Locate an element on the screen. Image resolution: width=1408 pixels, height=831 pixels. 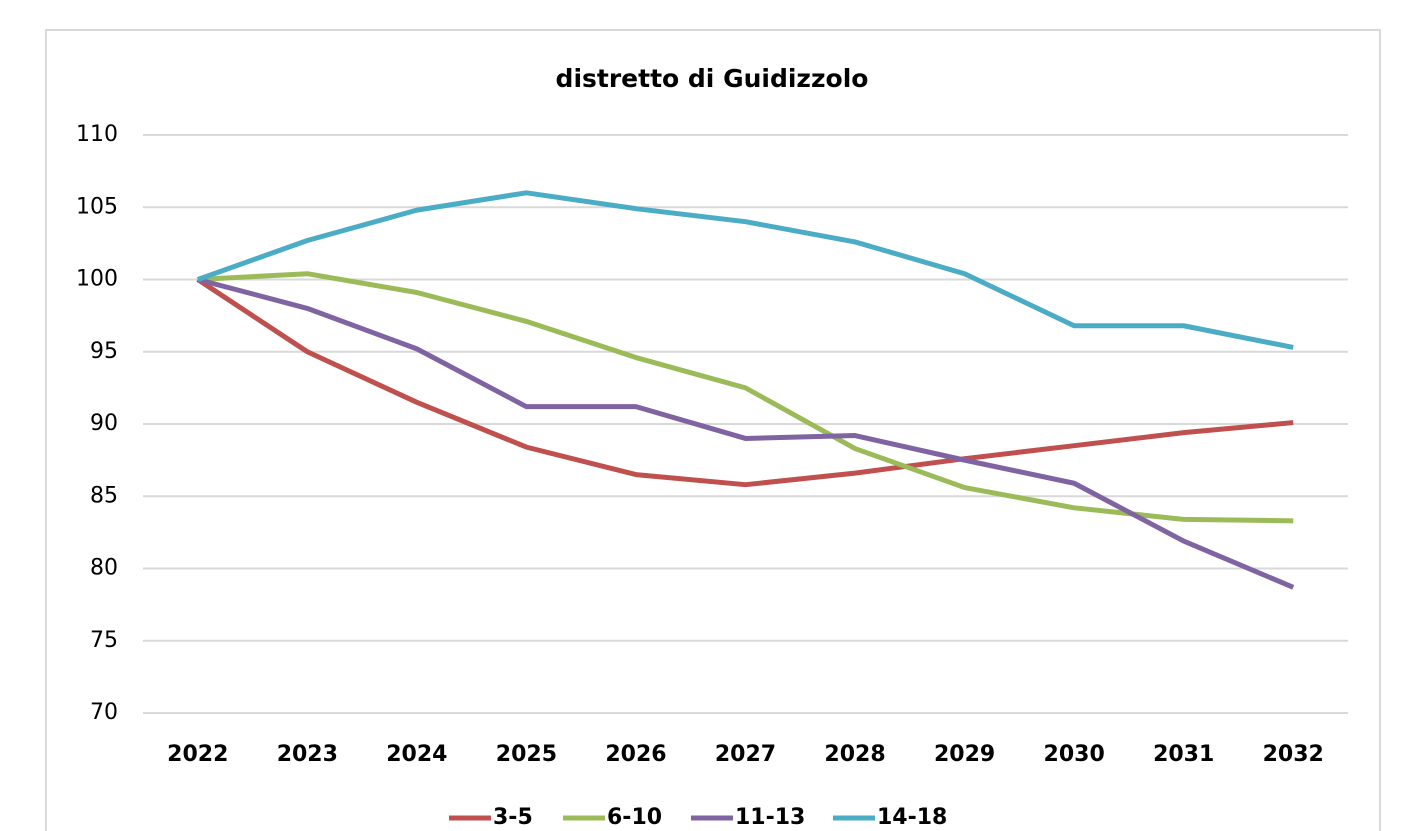
x-tick-label: 2023 is located at coordinates (307, 754).